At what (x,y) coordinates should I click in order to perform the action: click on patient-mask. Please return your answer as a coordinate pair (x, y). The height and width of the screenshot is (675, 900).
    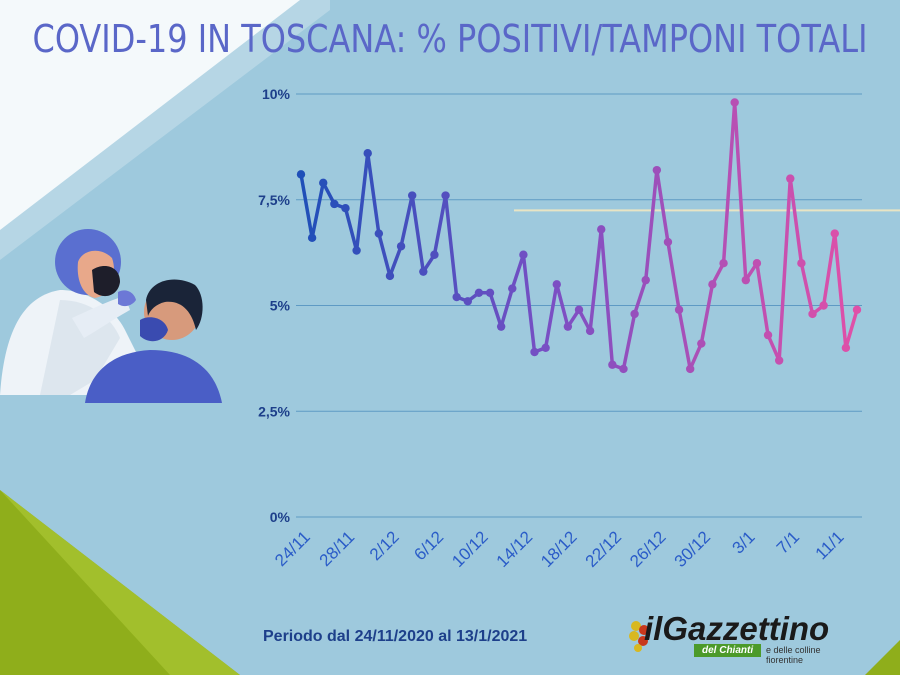
    Looking at the image, I should click on (154, 329).